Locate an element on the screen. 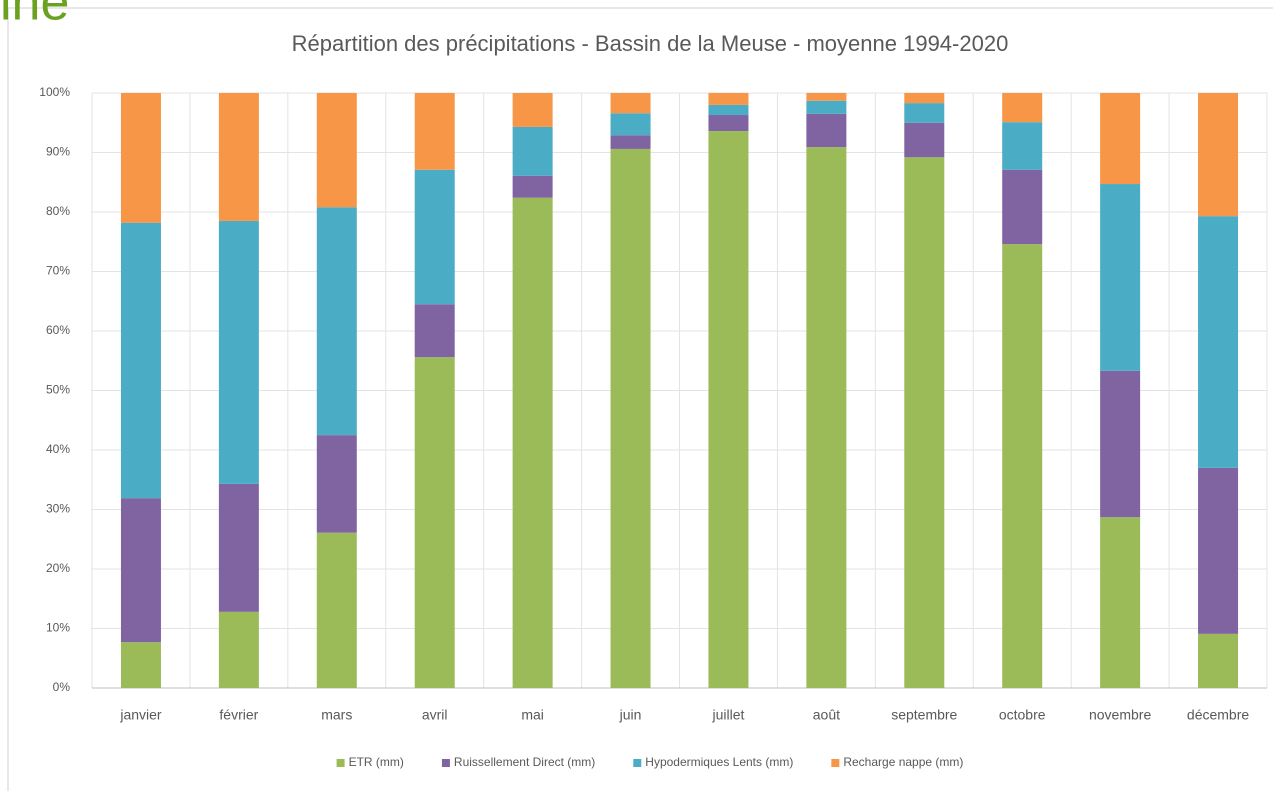  x-tick-label: avril is located at coordinates (435, 715).